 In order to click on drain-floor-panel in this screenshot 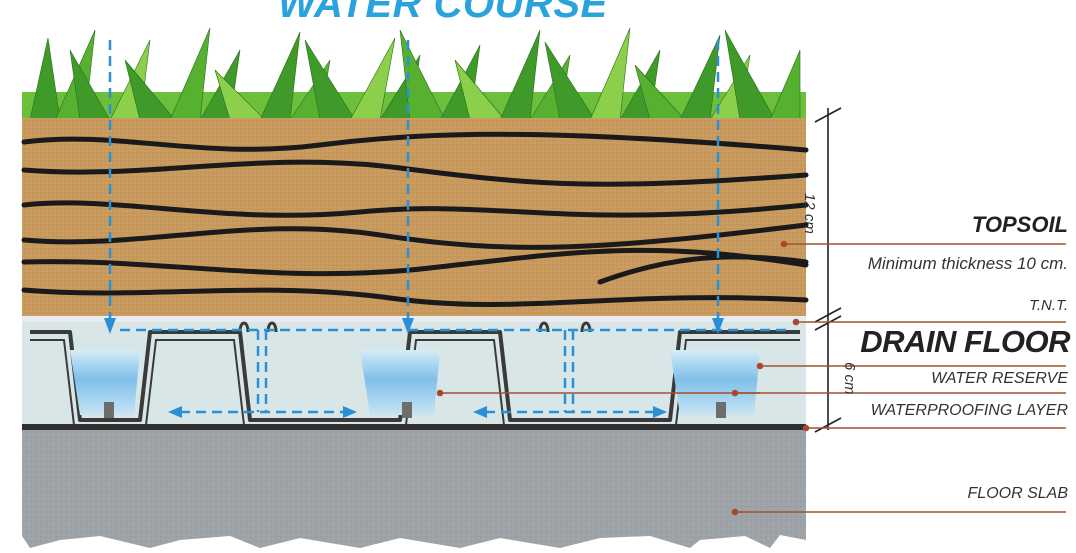, I will do `click(414, 373)`.